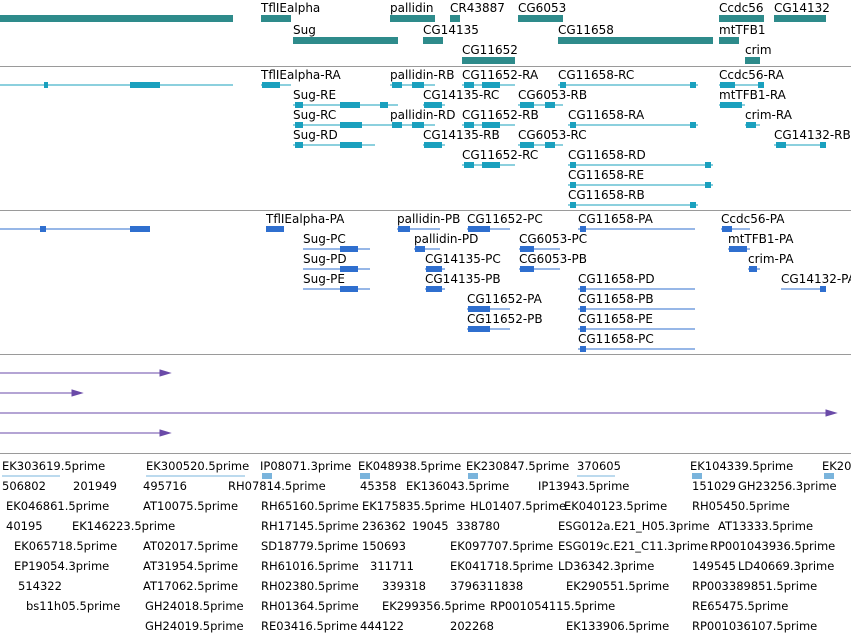 This screenshot has height=642, width=851. Describe the element at coordinates (384, 526) in the screenshot. I see `est-feature: 236362` at that location.